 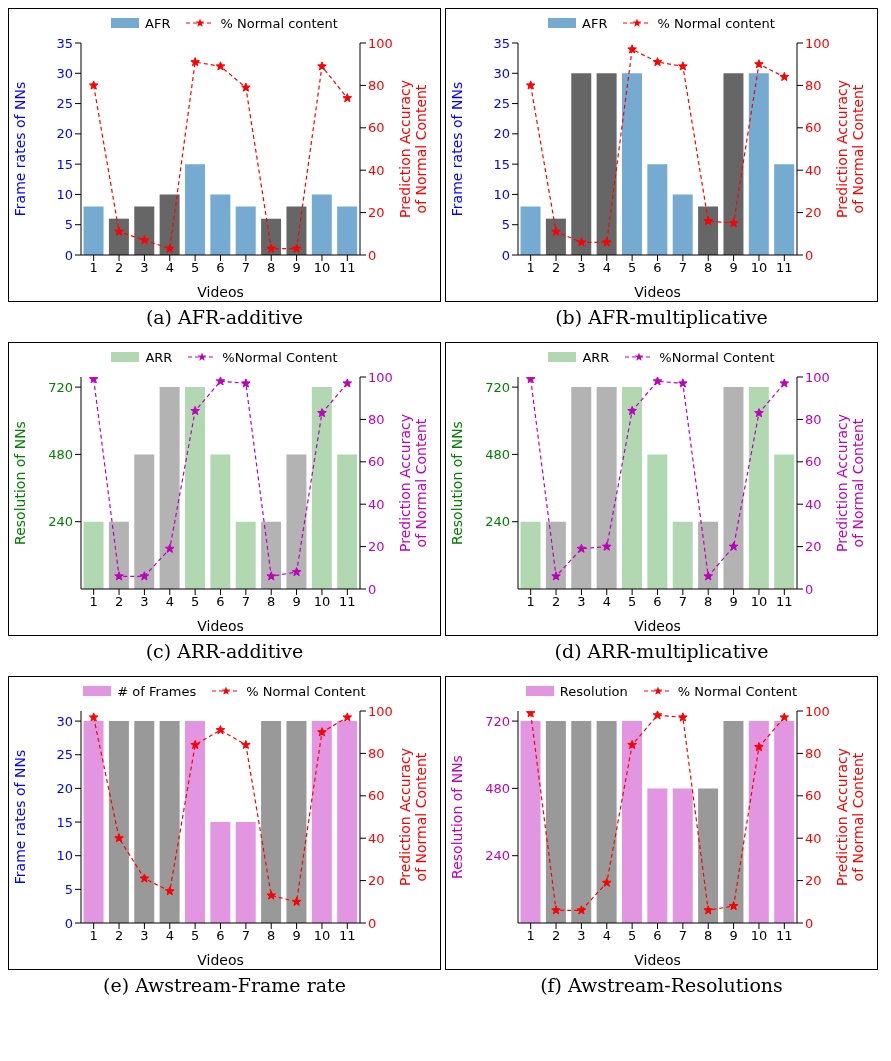 What do you see at coordinates (501, 43) in the screenshot?
I see `y-tick-label: 35` at bounding box center [501, 43].